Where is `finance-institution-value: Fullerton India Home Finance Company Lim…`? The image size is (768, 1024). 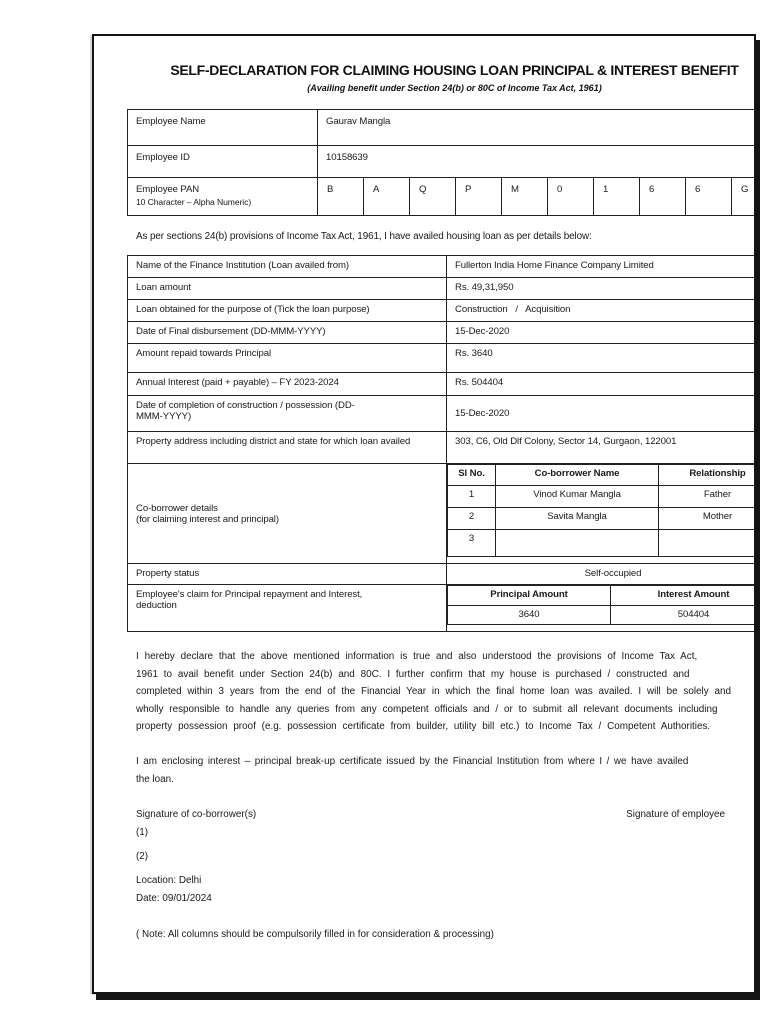 finance-institution-value: Fullerton India Home Finance Company Lim… is located at coordinates (600, 266).